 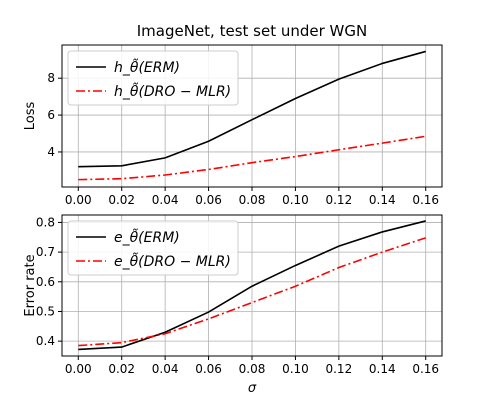 What do you see at coordinates (51, 152) in the screenshot?
I see `y-tick-label: 4` at bounding box center [51, 152].